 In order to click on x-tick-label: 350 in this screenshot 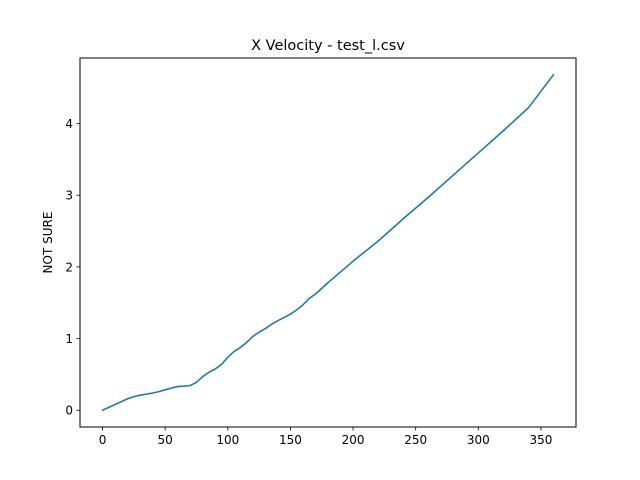, I will do `click(540, 440)`.